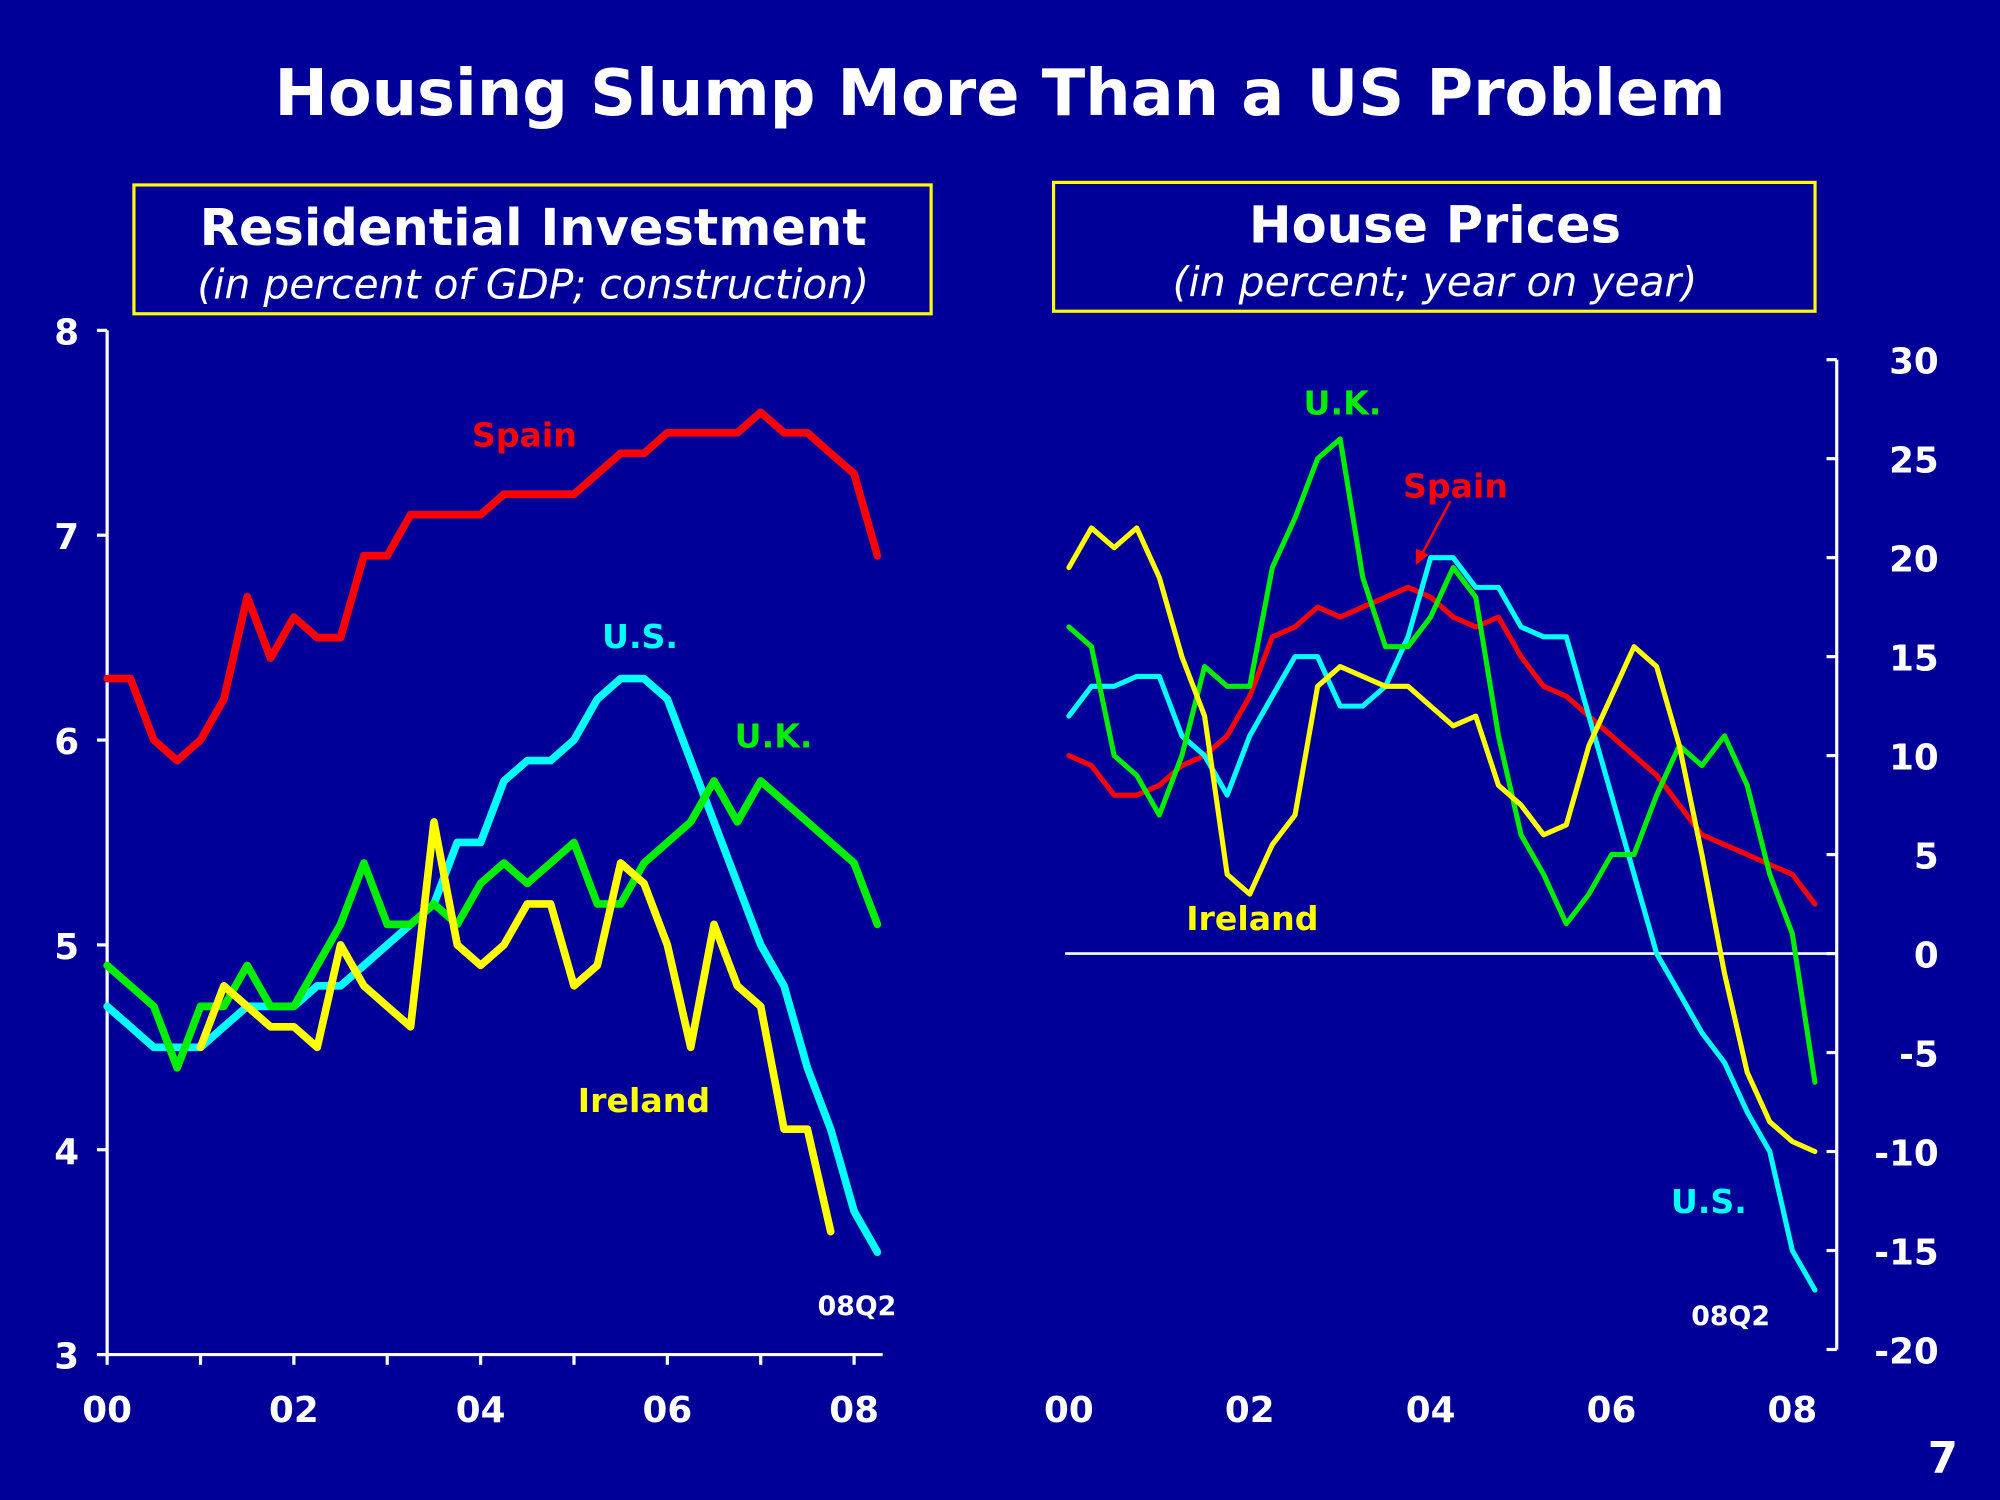  I want to click on y-tick-label: 10, so click(1914, 758).